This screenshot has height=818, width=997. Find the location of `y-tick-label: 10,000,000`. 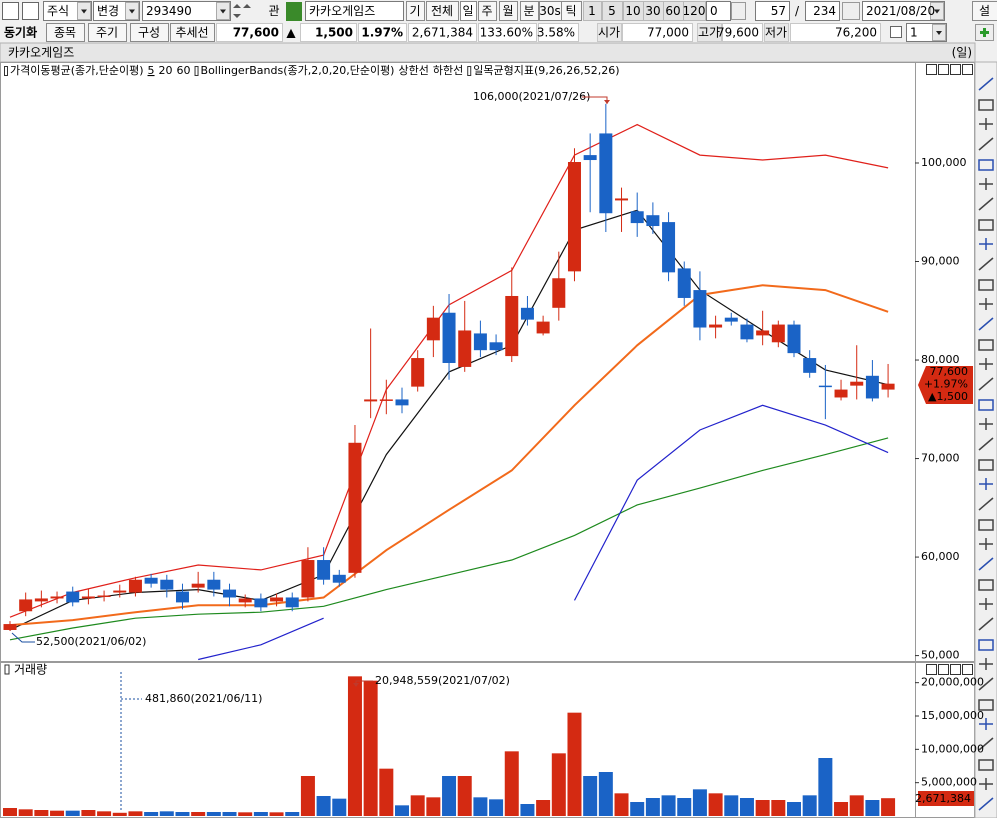

y-tick-label: 10,000,000 is located at coordinates (952, 748).